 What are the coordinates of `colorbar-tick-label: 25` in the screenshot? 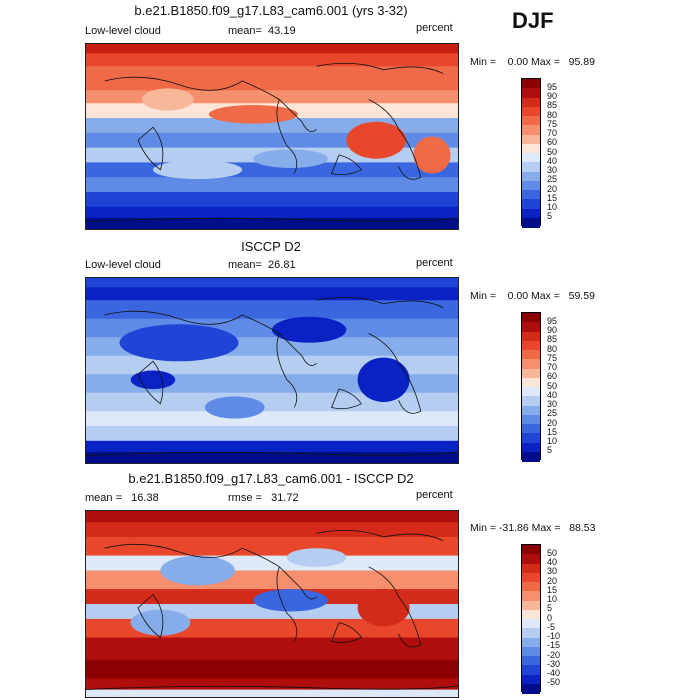 It's located at (552, 413).